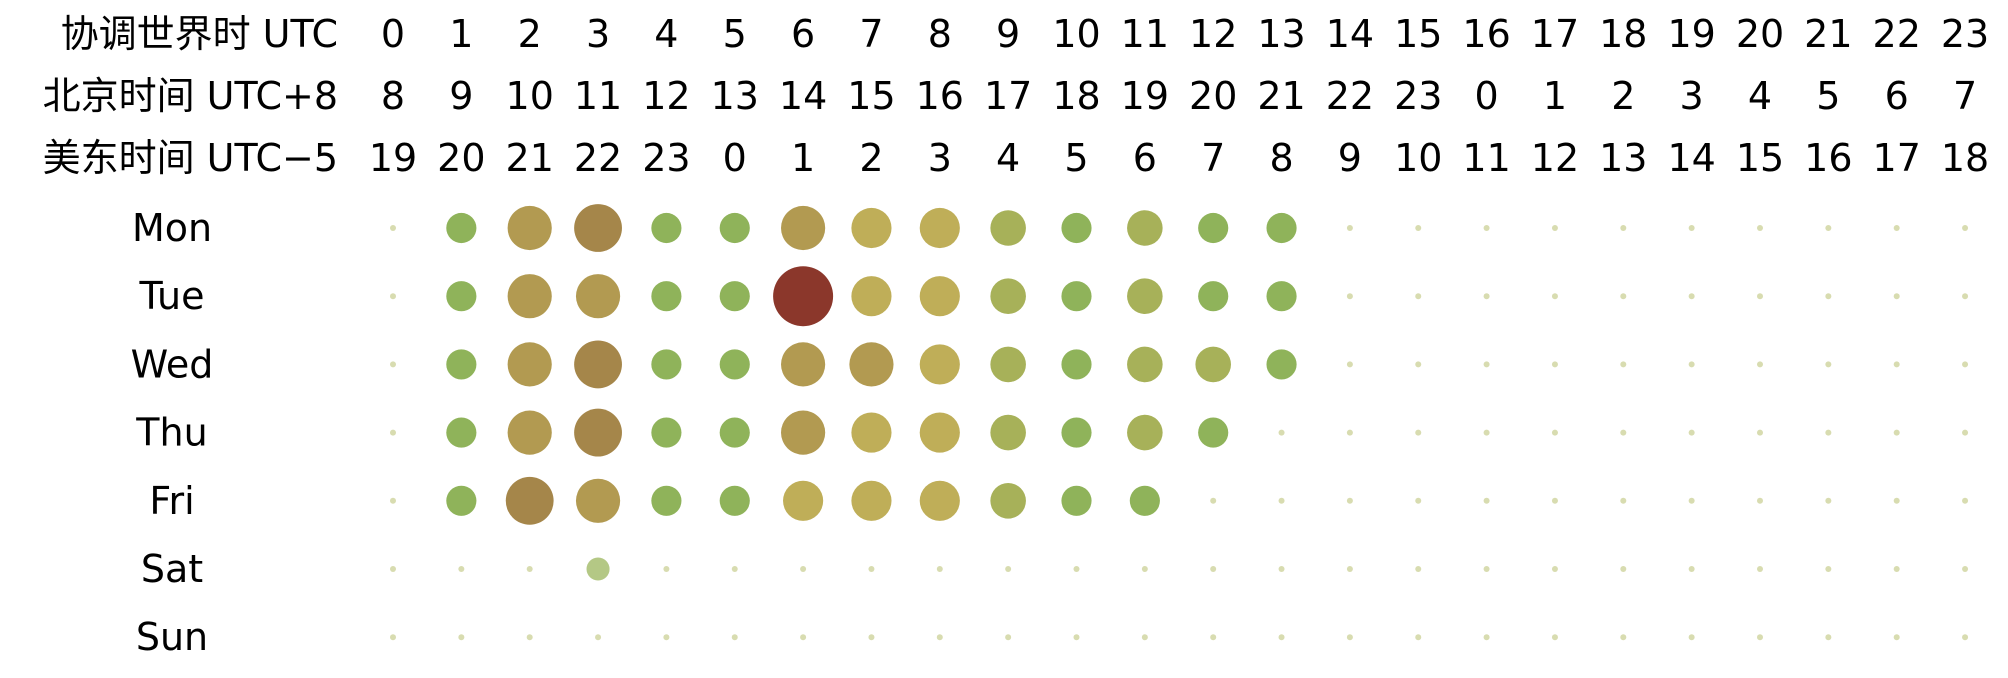 The image size is (2008, 678). I want to click on hour-tick-label: 22, so click(598, 158).